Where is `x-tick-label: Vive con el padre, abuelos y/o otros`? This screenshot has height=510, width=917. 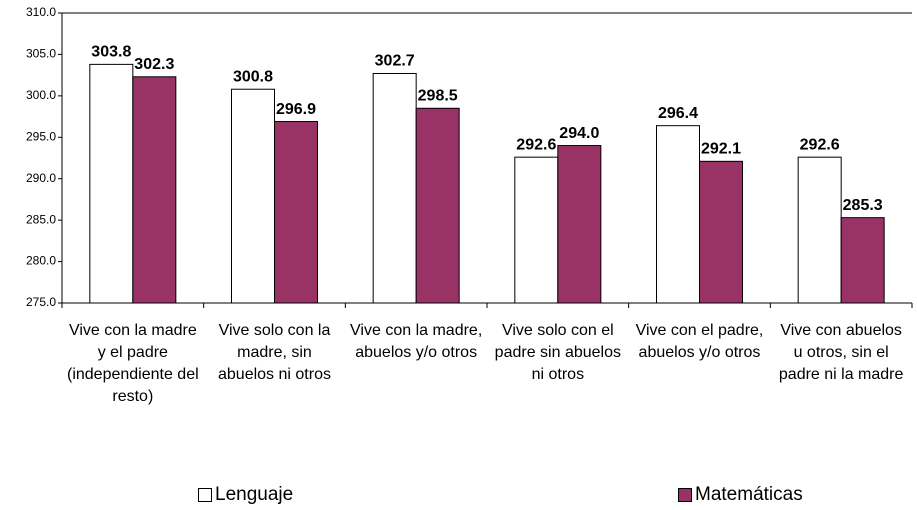
x-tick-label: Vive con el padre, abuelos y/o otros is located at coordinates (699, 341).